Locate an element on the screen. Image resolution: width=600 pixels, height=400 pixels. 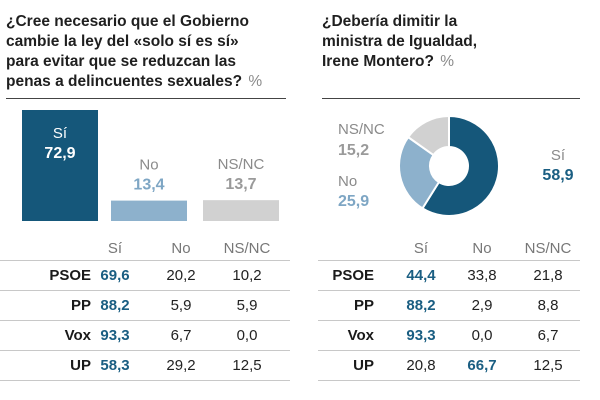
bar-label-nsnc: NS/NC is located at coordinates (241, 164).